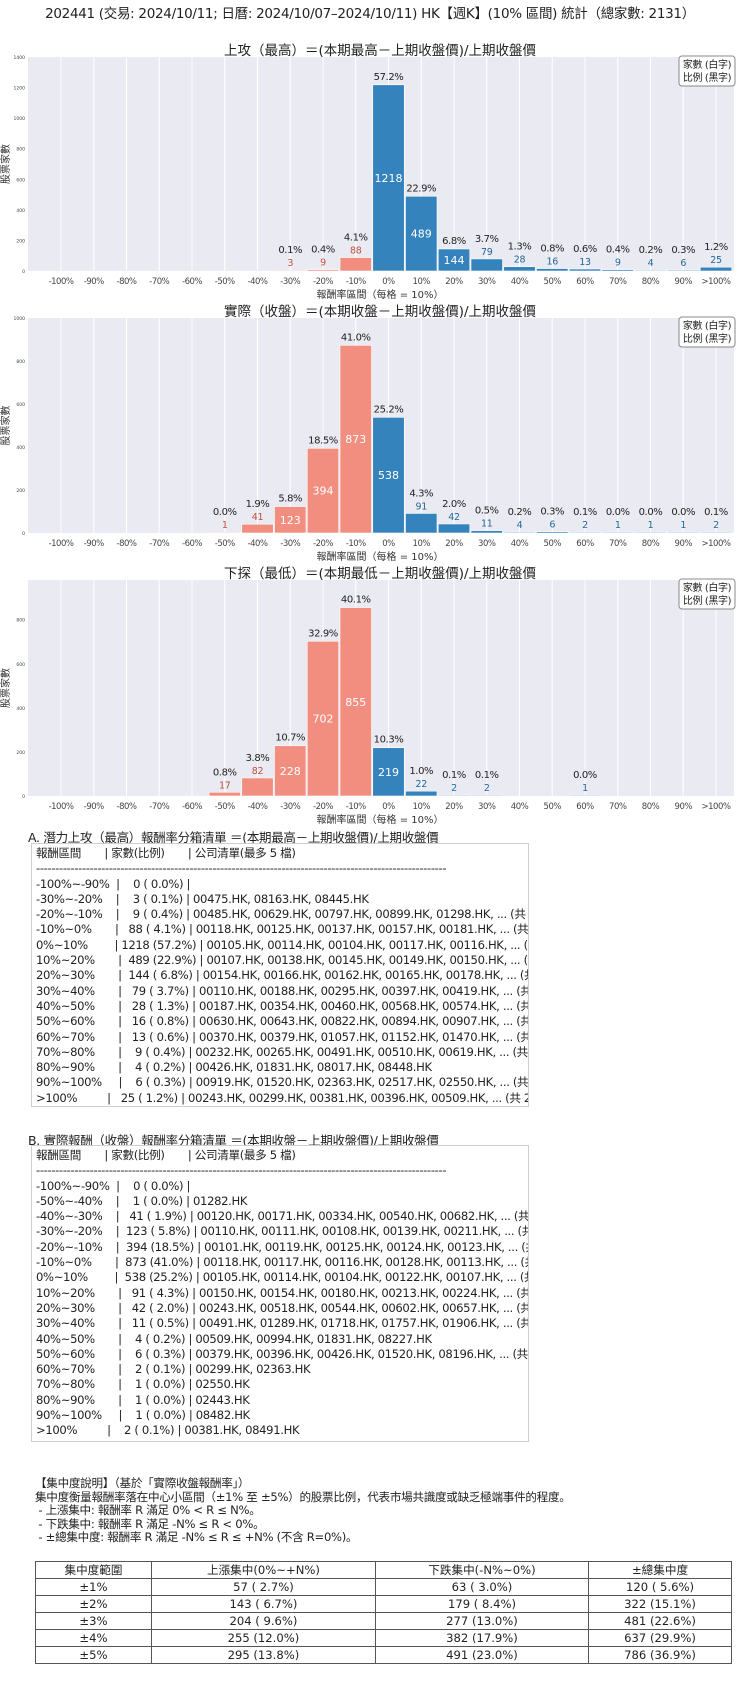 Image resolution: width=740 pixels, height=1690 pixels. Describe the element at coordinates (520, 525) in the screenshot. I see `bar-count-label: 4` at that location.